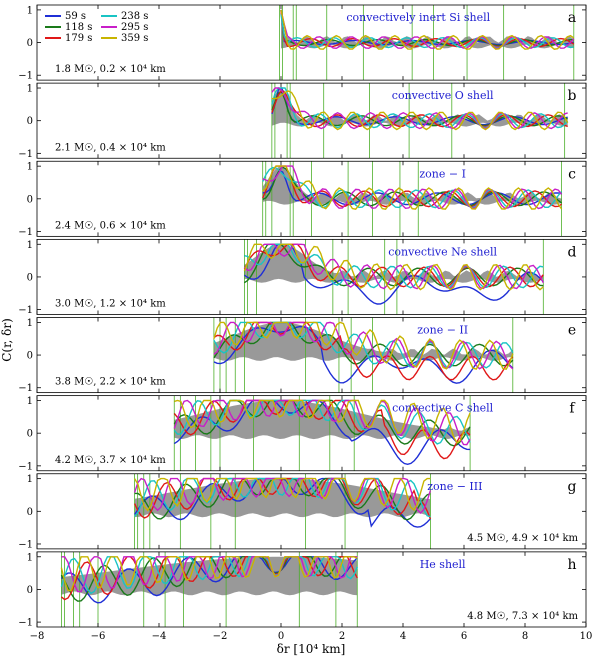 Image resolution: width=595 pixels, height=659 pixels. What do you see at coordinates (572, 252) in the screenshot?
I see `panel-letter: d` at bounding box center [572, 252].